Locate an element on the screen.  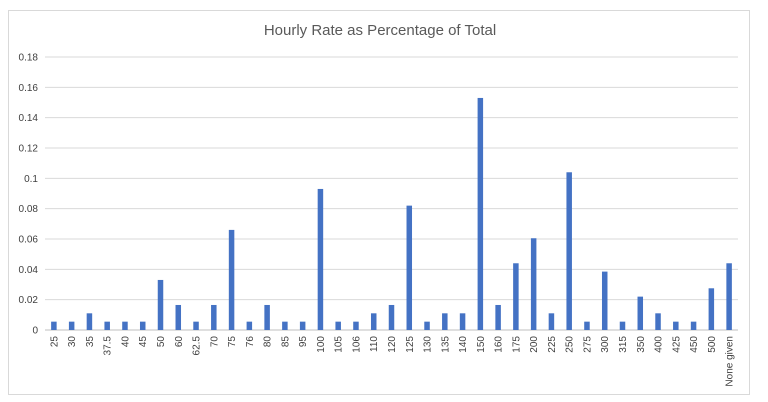
x-tick-label: 110 is located at coordinates (374, 344).